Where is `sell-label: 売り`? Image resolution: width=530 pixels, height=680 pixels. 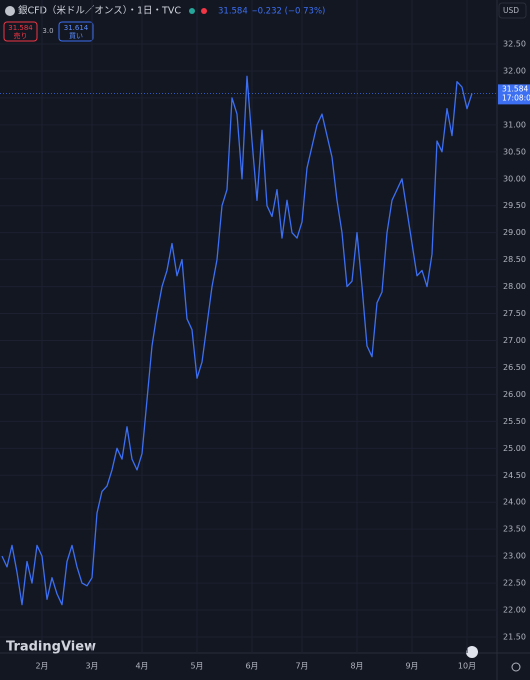
sell-label: 売り is located at coordinates (21, 35).